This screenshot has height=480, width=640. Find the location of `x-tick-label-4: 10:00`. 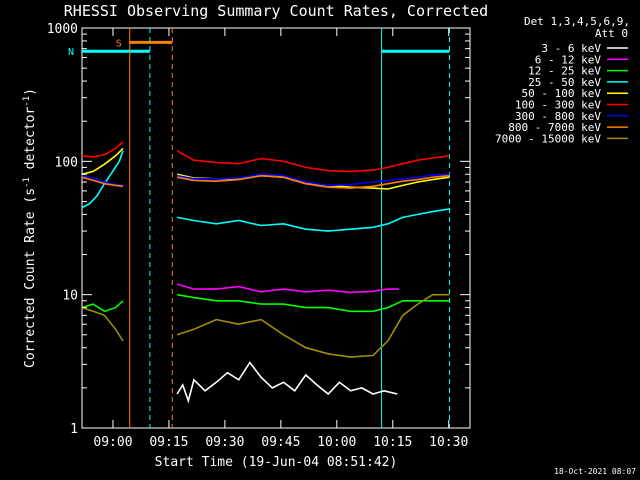

x-tick-label-4: 10:00 is located at coordinates (336, 442).